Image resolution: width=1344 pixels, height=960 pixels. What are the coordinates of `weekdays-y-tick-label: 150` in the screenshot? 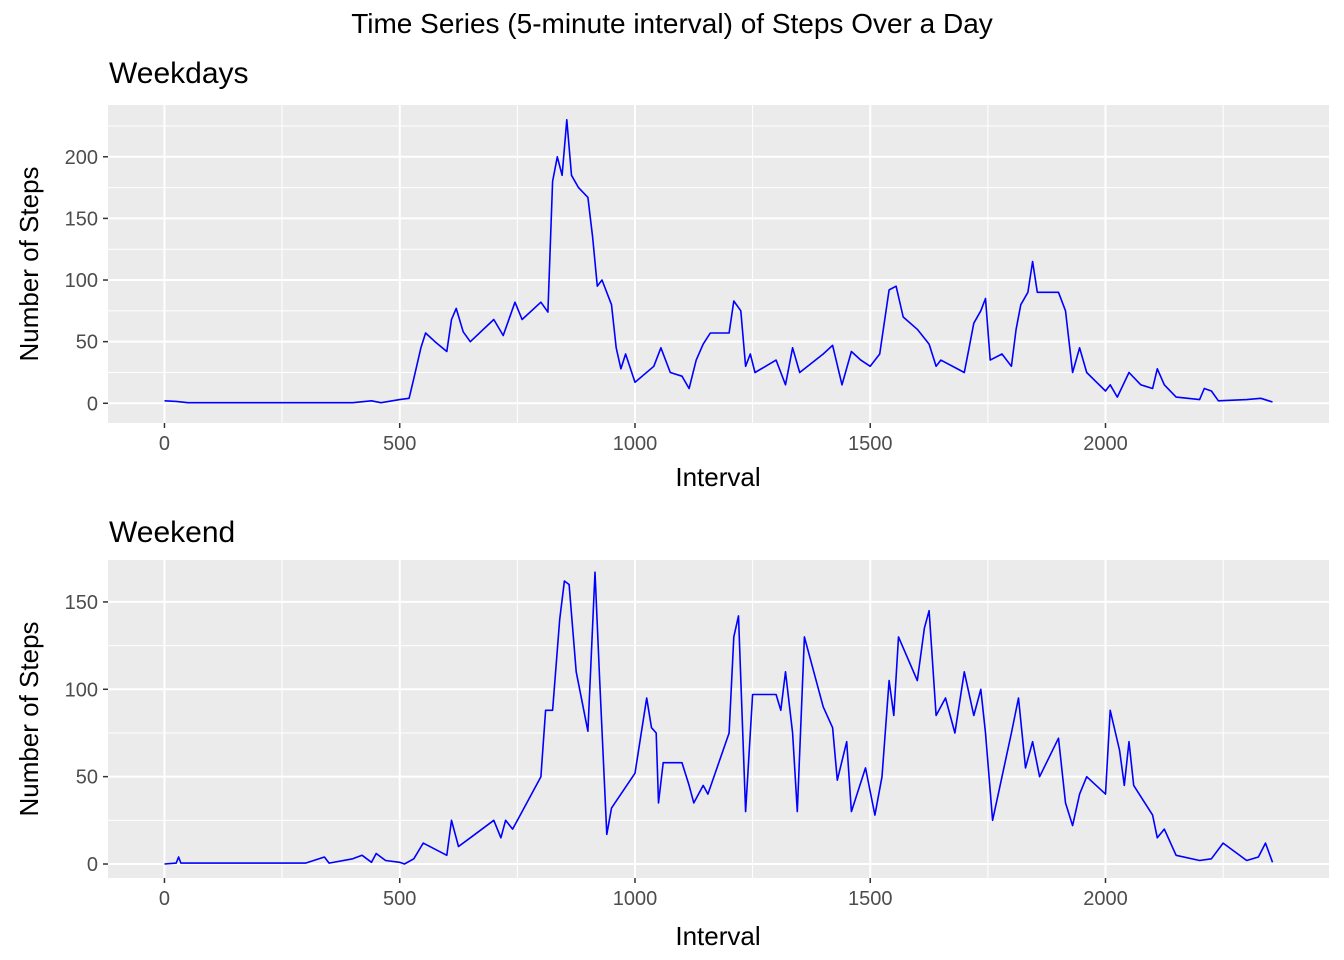 It's located at (81, 219).